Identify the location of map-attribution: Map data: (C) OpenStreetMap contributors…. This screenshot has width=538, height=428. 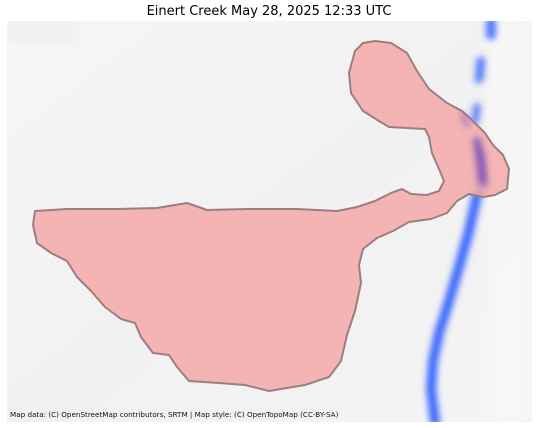
(174, 414).